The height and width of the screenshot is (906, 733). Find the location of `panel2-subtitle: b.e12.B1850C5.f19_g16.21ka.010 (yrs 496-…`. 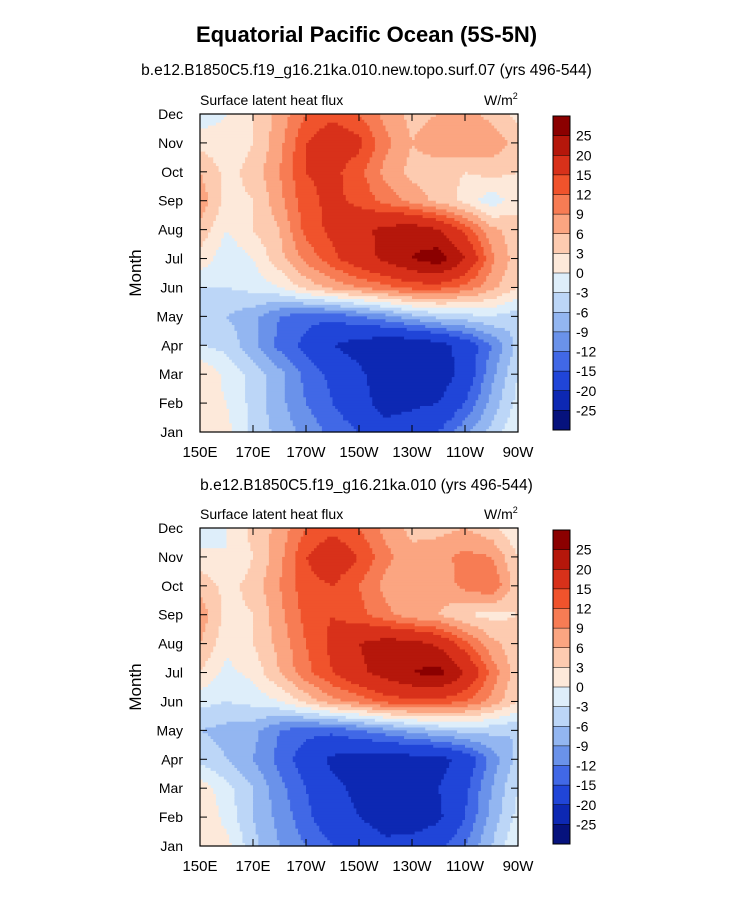

panel2-subtitle: b.e12.B1850C5.f19_g16.21ka.010 (yrs 496-… is located at coordinates (366, 485).